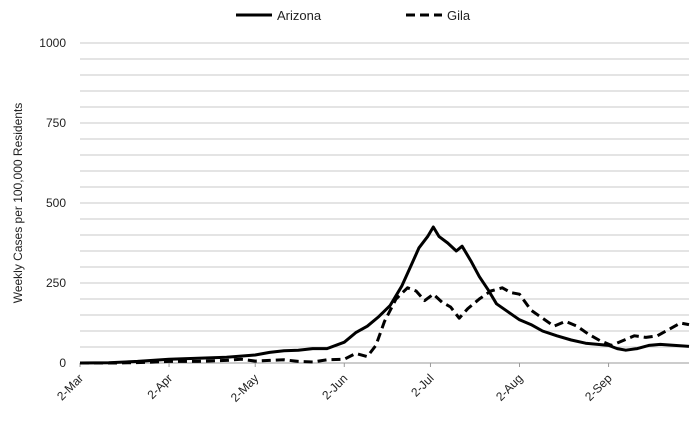 This screenshot has width=697, height=421. What do you see at coordinates (384, 364) in the screenshot?
I see `axis-layer` at bounding box center [384, 364].